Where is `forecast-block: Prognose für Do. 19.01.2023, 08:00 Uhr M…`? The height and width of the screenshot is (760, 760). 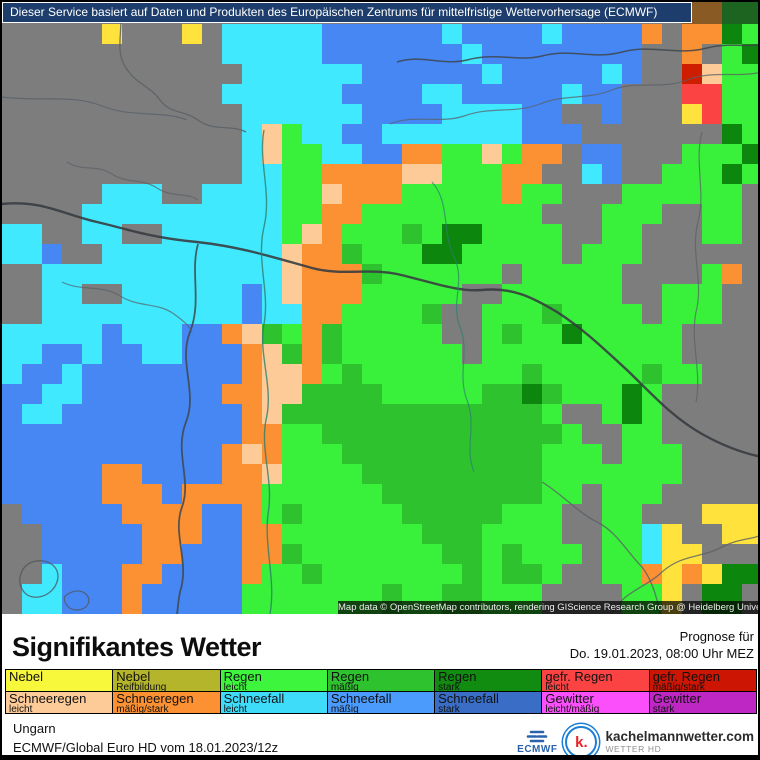 forecast-block: Prognose für Do. 19.01.2023, 08:00 Uhr M… is located at coordinates (662, 645).